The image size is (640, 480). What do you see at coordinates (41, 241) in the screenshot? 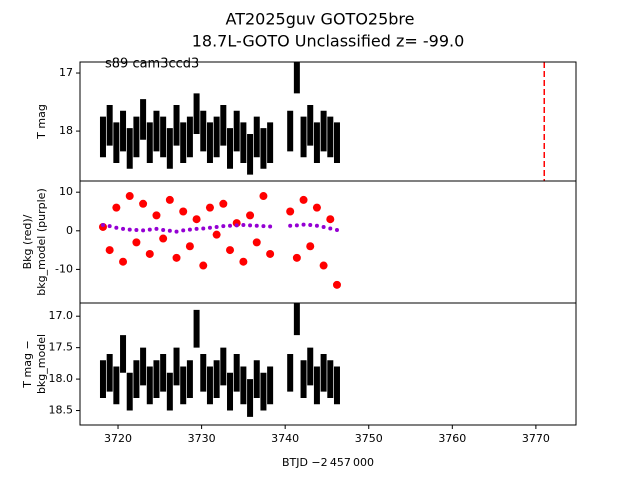
I see `y-axis-label: bkg_model (purple)` at bounding box center [41, 241].